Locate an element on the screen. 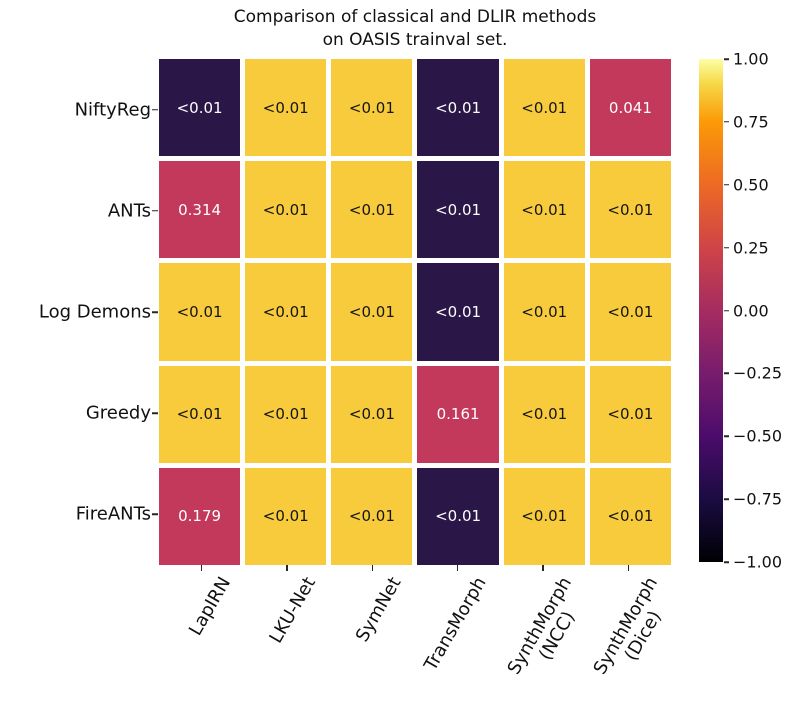 The width and height of the screenshot is (797, 726). heatmap-cell-greedy-synthmorph-ncc: <0.01 is located at coordinates (544, 414).